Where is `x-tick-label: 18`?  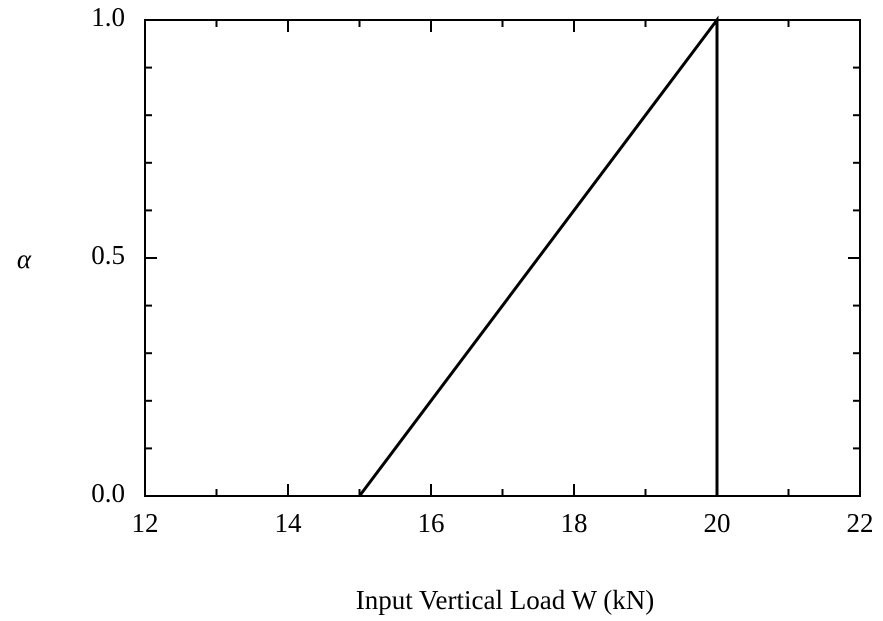
x-tick-label: 18 is located at coordinates (574, 523).